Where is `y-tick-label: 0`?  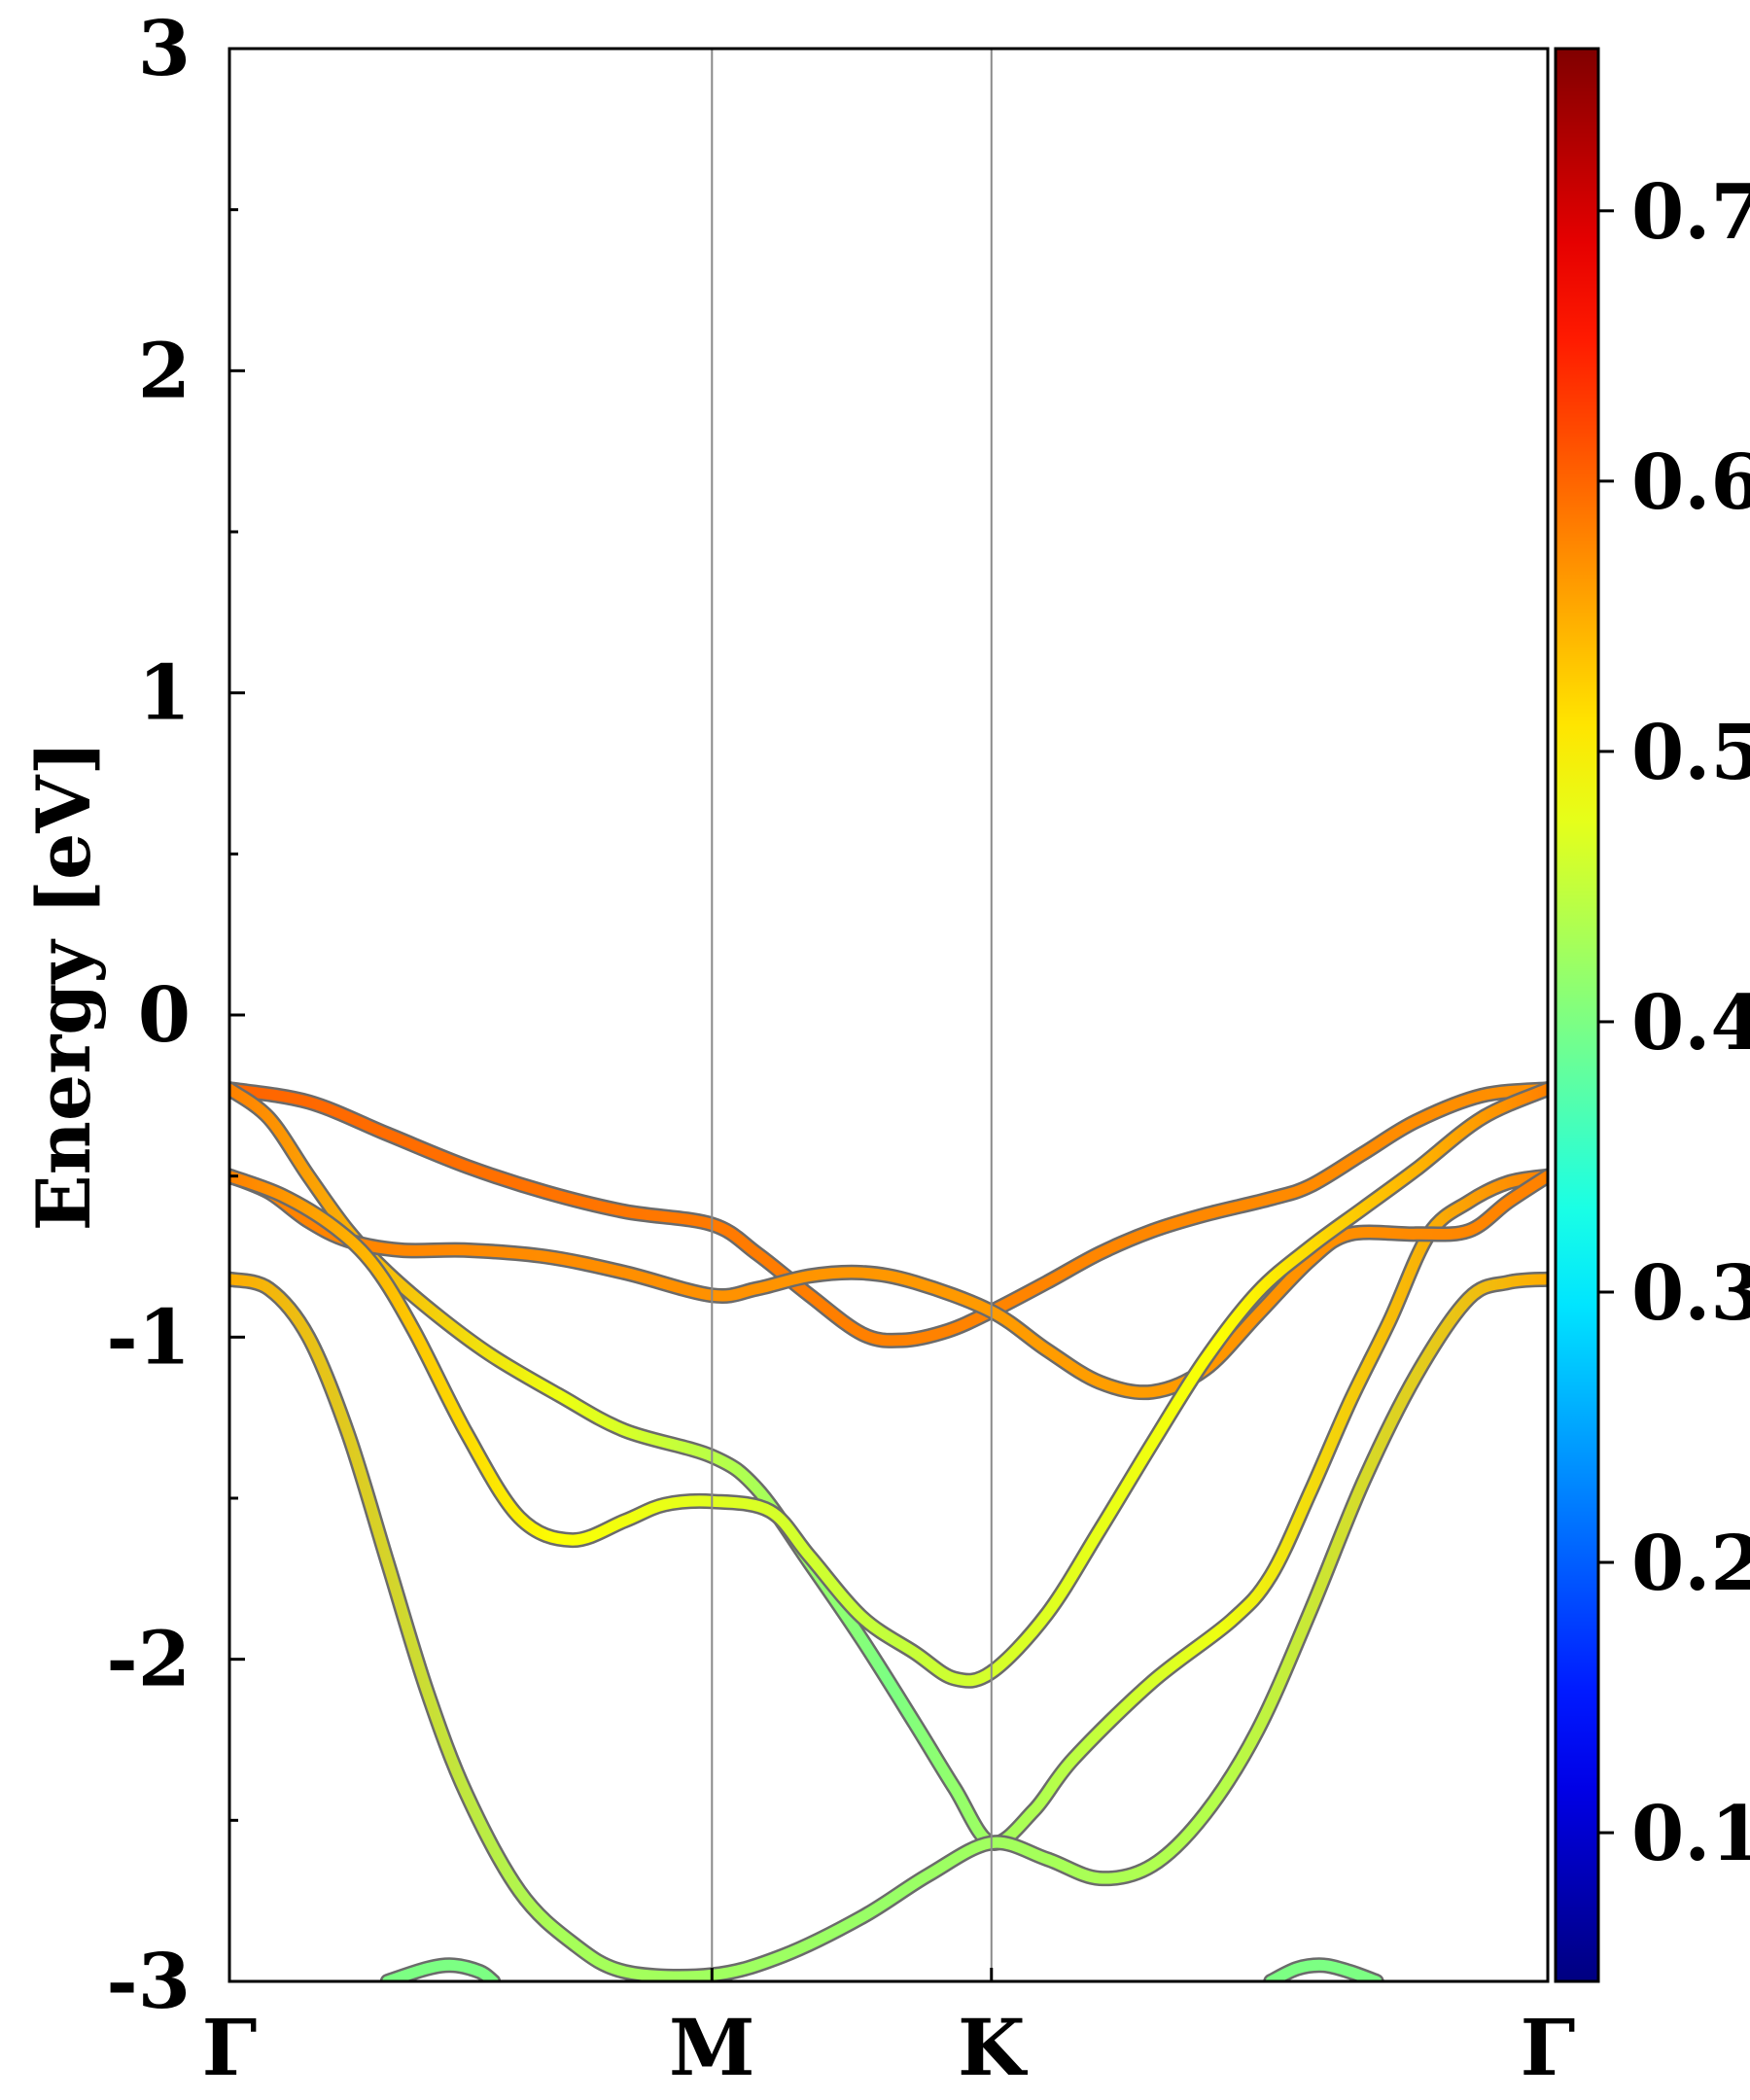 y-tick-label: 0 is located at coordinates (164, 1015).